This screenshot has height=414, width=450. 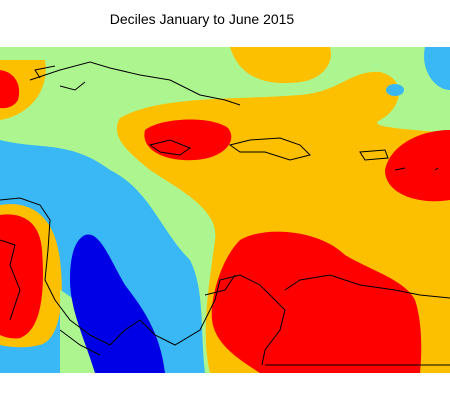 What do you see at coordinates (117, 303) in the screenshot?
I see `region-darkblue` at bounding box center [117, 303].